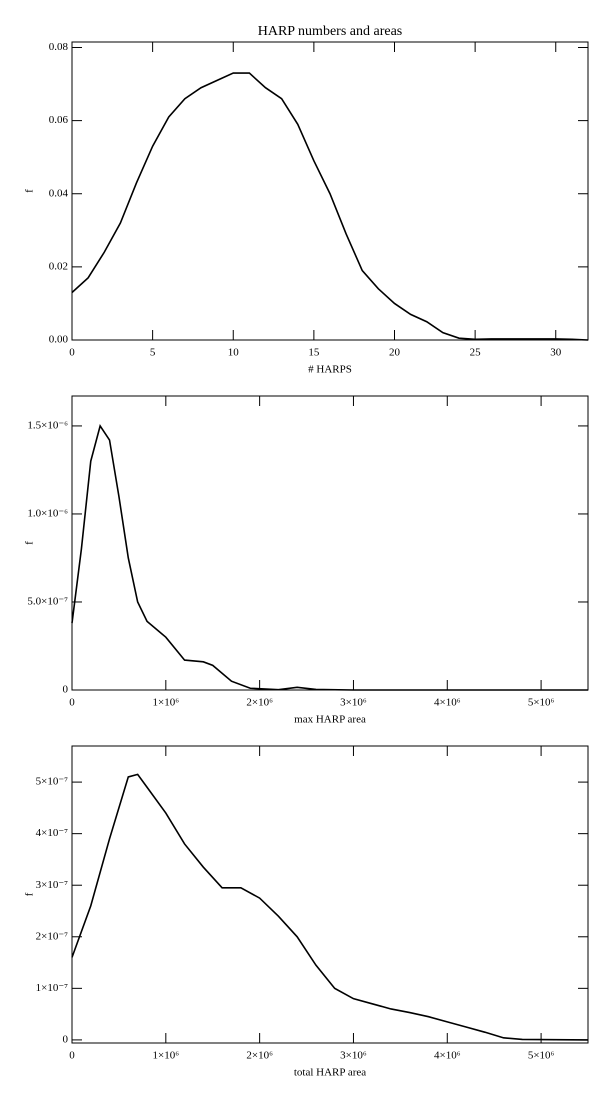 This screenshot has width=600, height=1100. I want to click on y-tick-label: 0.04, so click(59, 193).